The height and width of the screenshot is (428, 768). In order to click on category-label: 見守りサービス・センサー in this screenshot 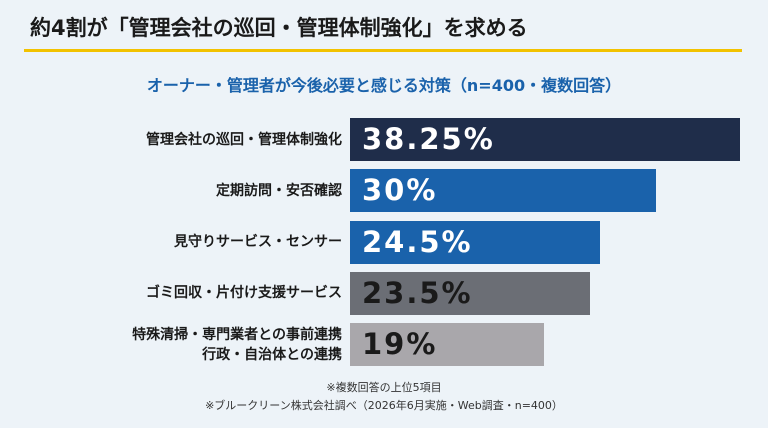, I will do `click(258, 242)`.